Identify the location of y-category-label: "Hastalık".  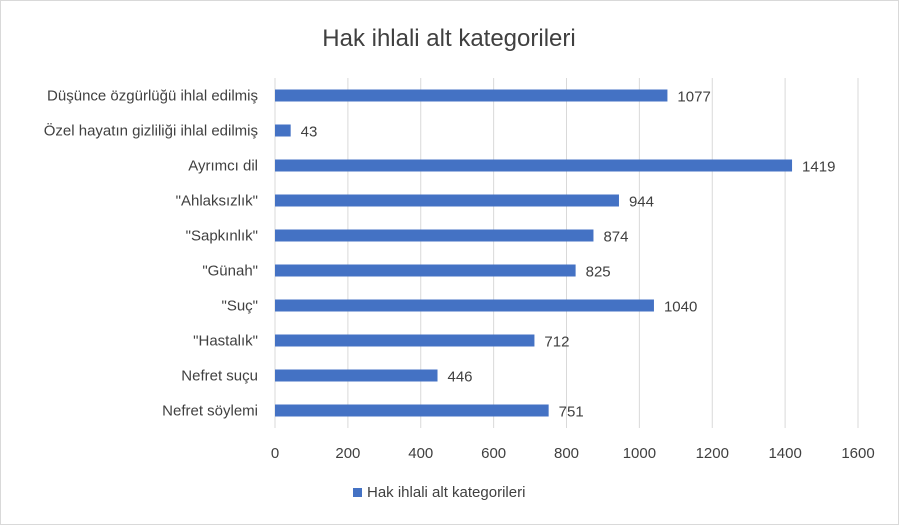
(225, 341).